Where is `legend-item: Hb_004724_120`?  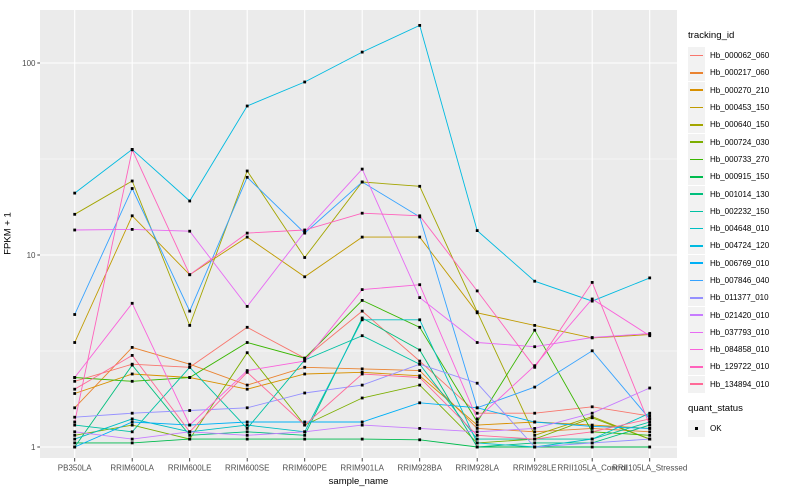 legend-item: Hb_004724_120 is located at coordinates (744, 246).